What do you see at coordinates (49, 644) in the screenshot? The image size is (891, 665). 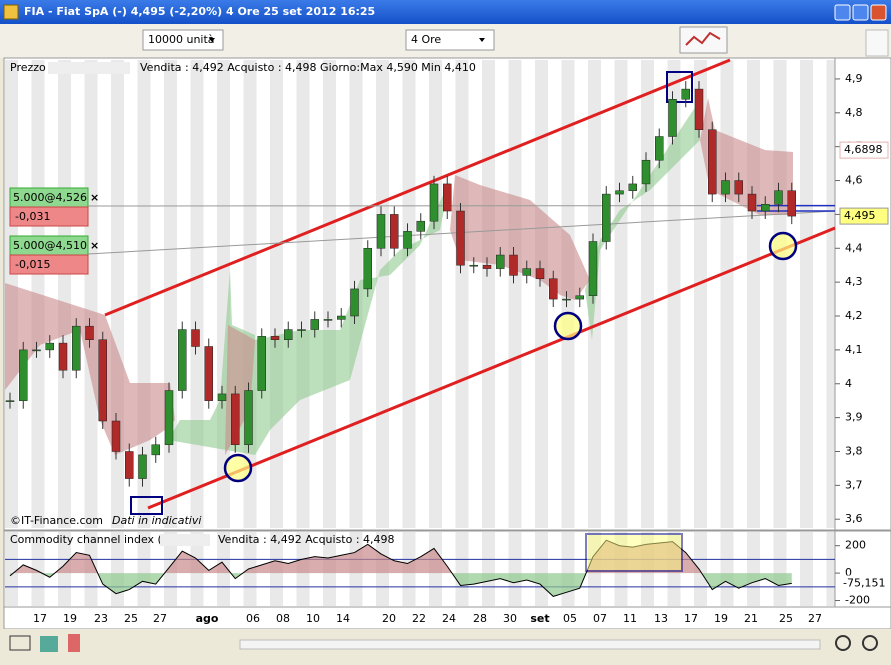 I see `table-button` at bounding box center [49, 644].